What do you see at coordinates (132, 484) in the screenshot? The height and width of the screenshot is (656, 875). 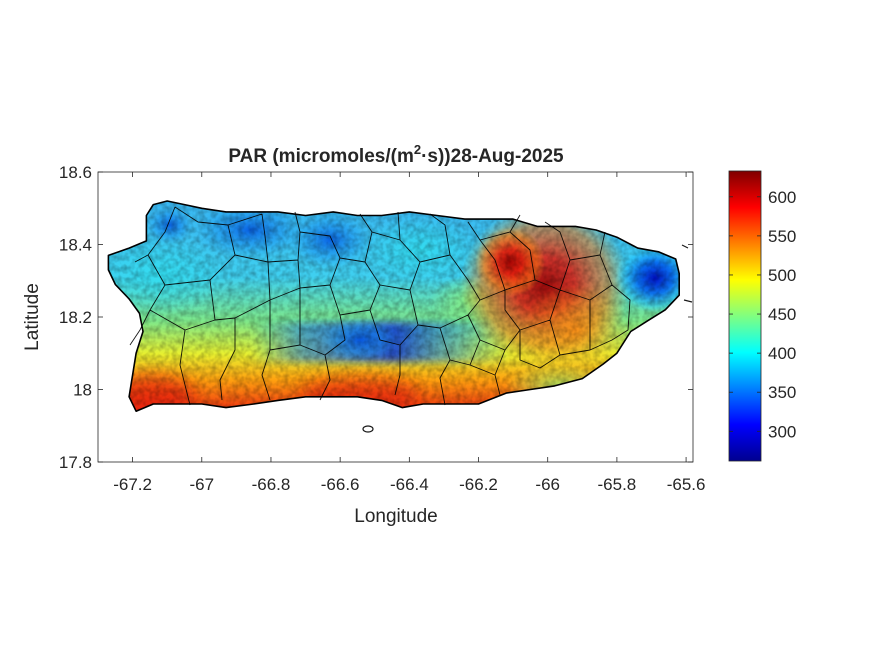 I see `x-tick-label: -67.2` at bounding box center [132, 484].